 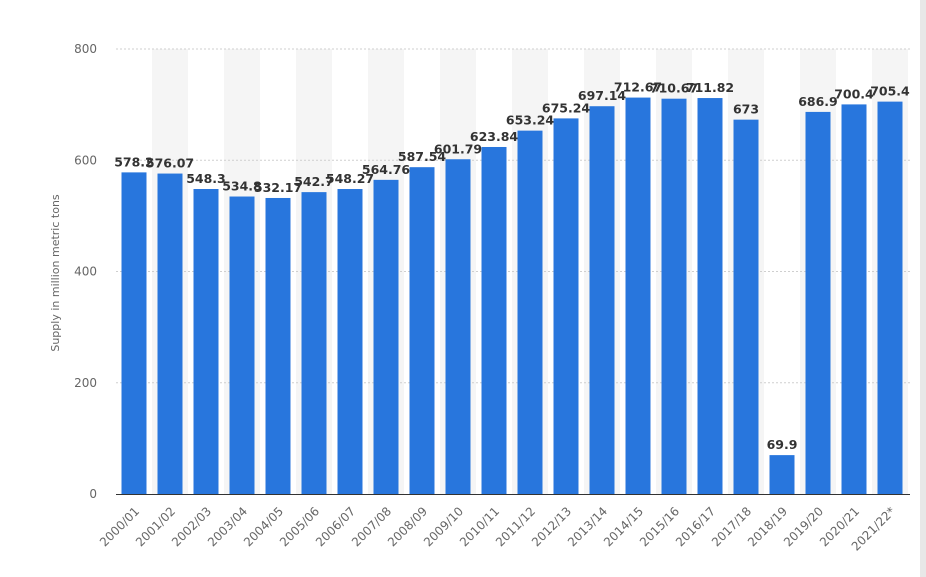 What do you see at coordinates (746, 109) in the screenshot?
I see `data-label: 673` at bounding box center [746, 109].